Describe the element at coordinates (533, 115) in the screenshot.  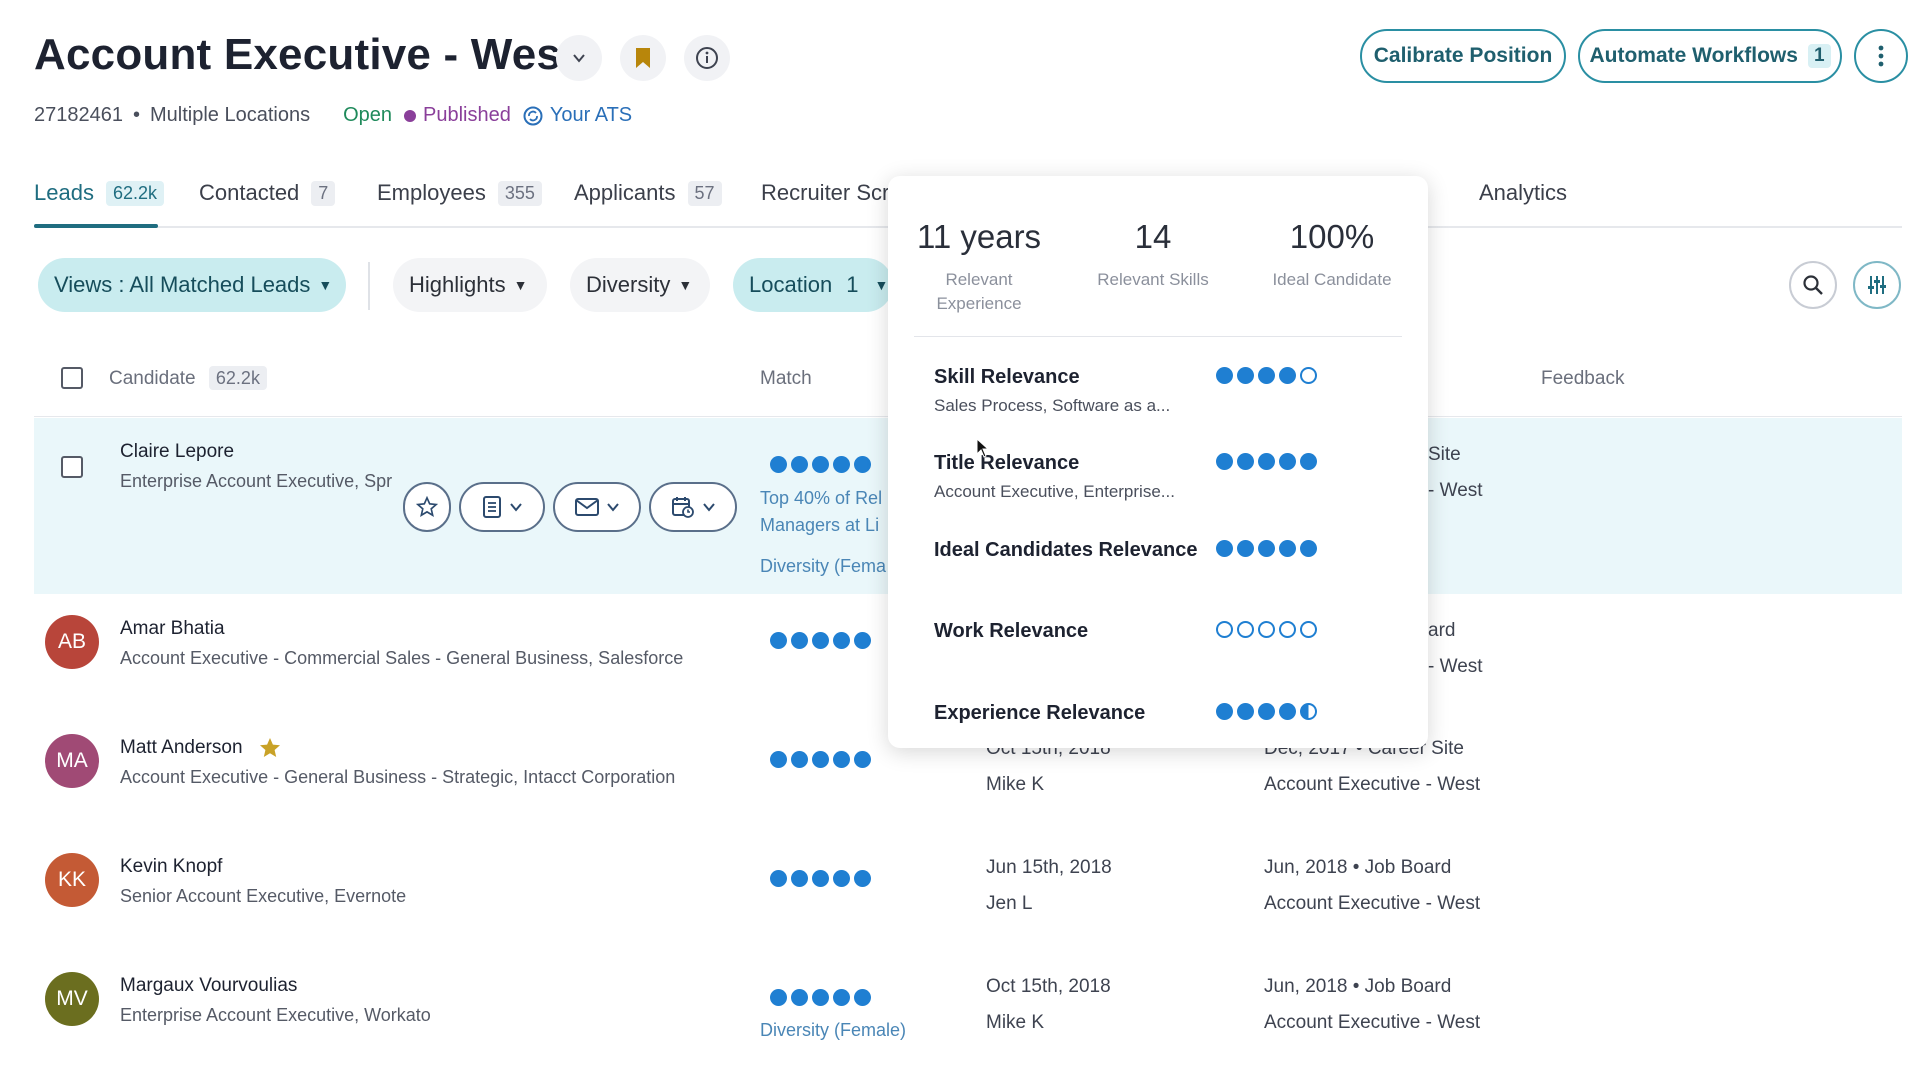
I see `ats-sync-icon` at that location.